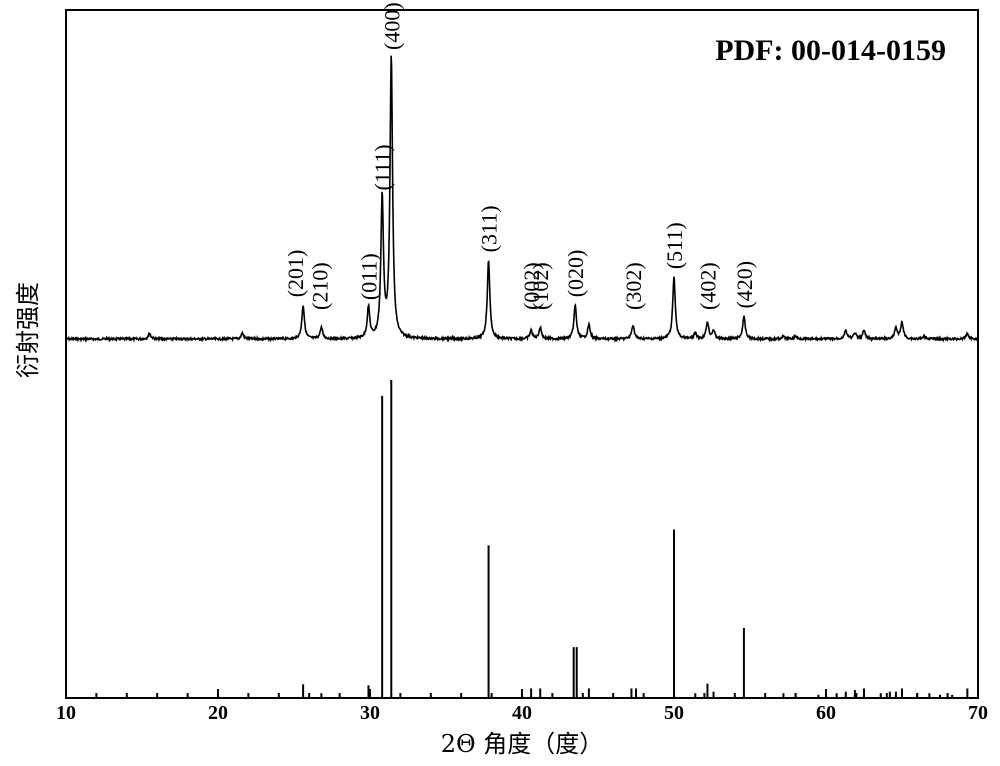 The height and width of the screenshot is (766, 1000). Describe the element at coordinates (368, 276) in the screenshot. I see `peak-label: (011)` at that location.